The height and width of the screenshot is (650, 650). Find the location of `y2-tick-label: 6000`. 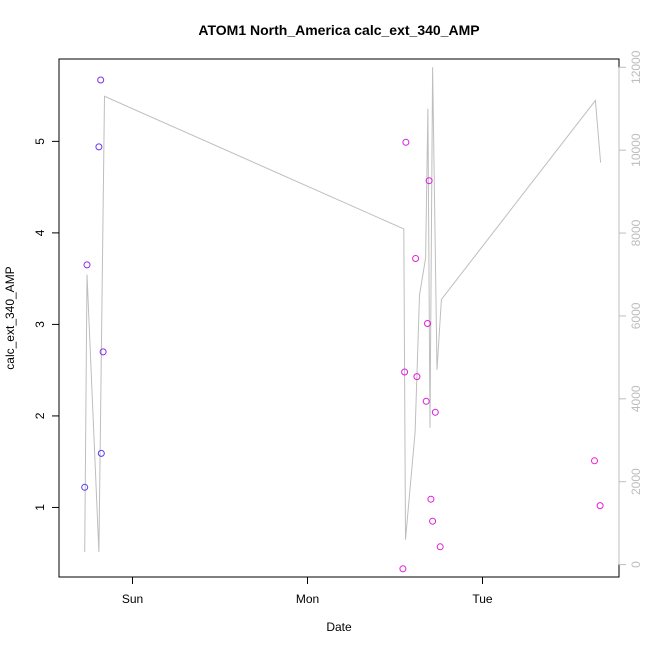

y2-tick-label: 6000 is located at coordinates (636, 315).